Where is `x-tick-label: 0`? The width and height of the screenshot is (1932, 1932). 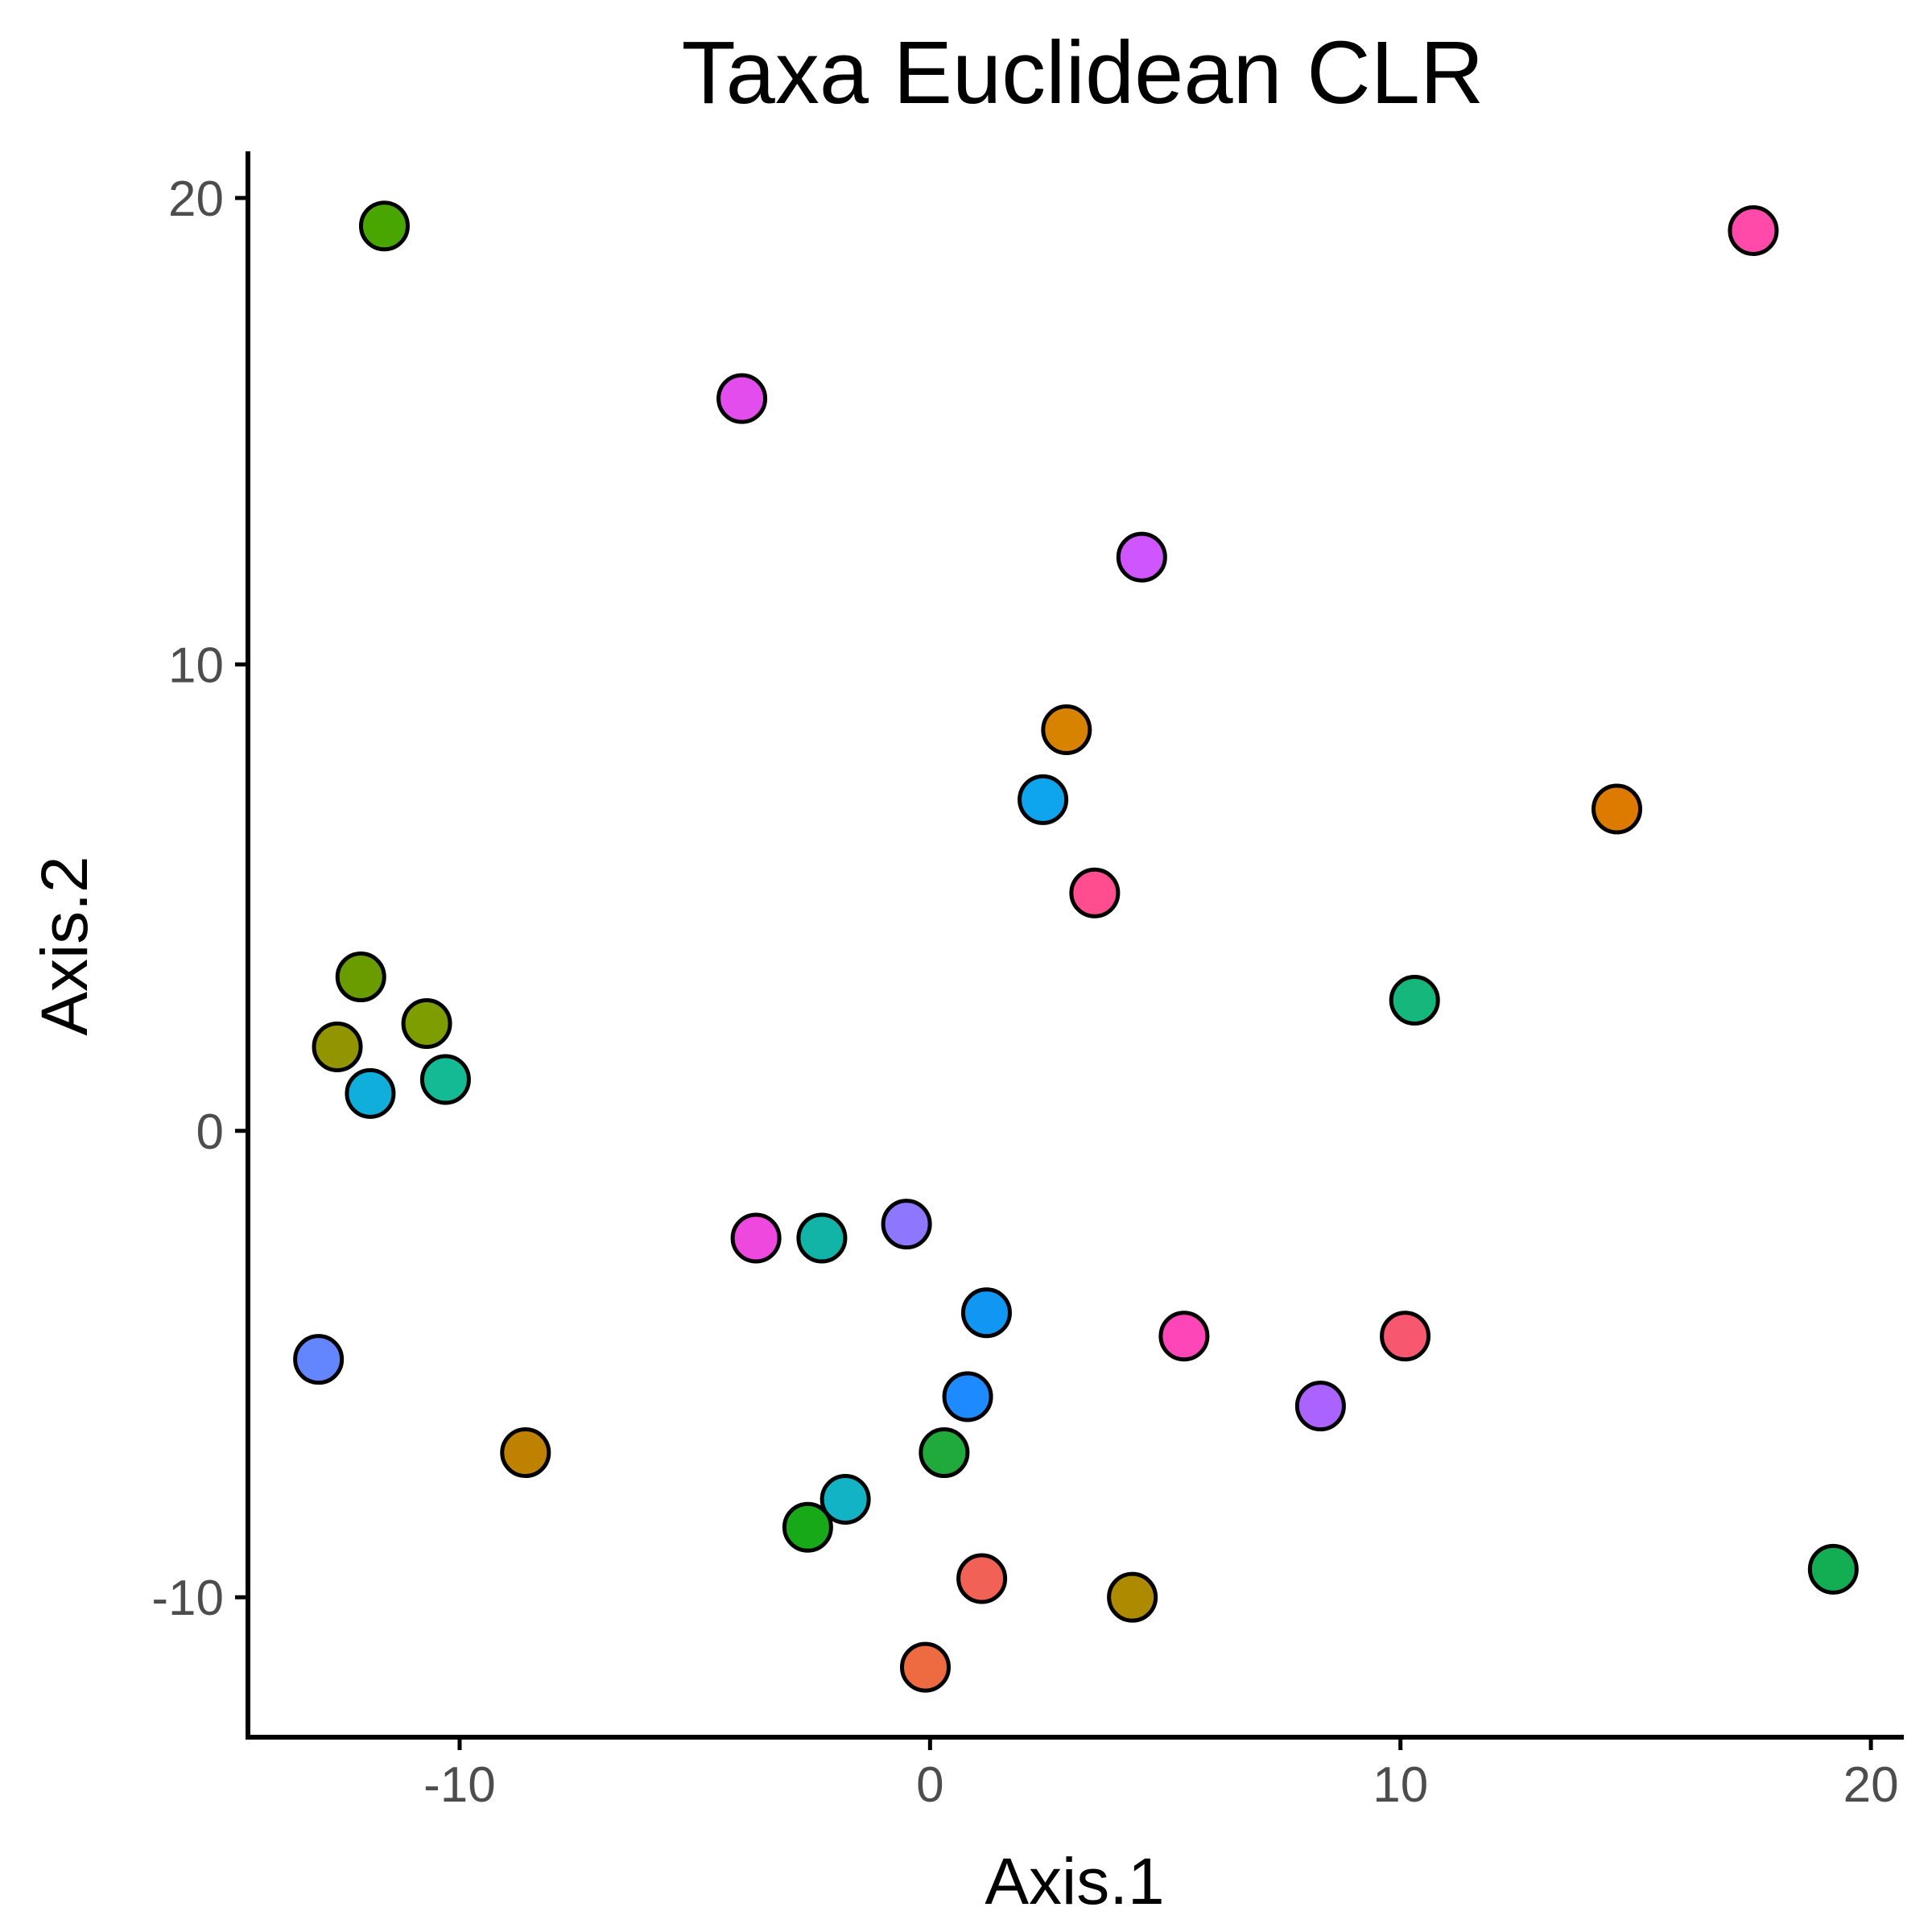
x-tick-label: 0 is located at coordinates (929, 1785).